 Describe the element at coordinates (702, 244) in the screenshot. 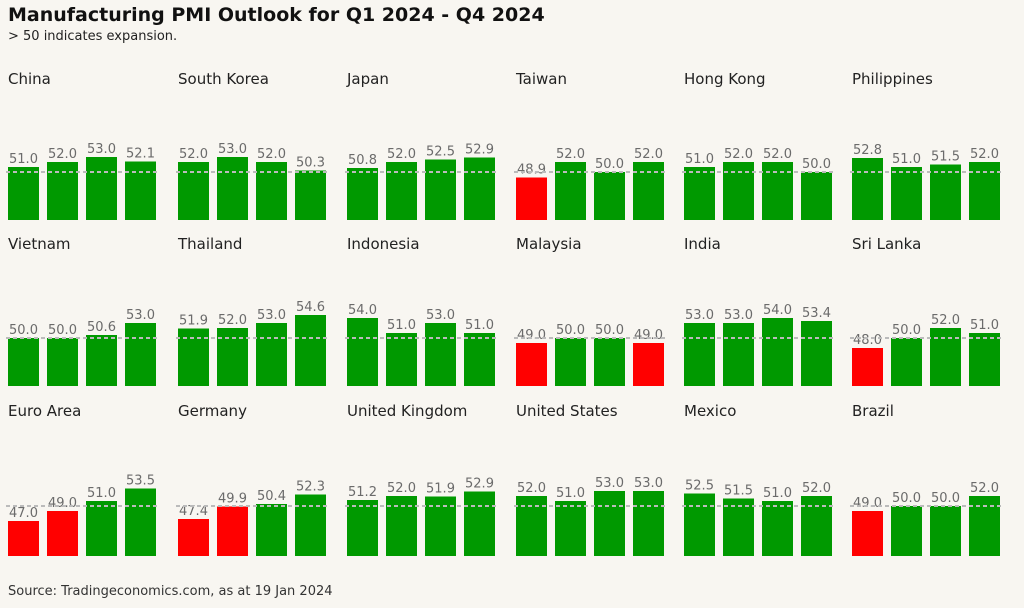

I see `panel-title: India` at that location.